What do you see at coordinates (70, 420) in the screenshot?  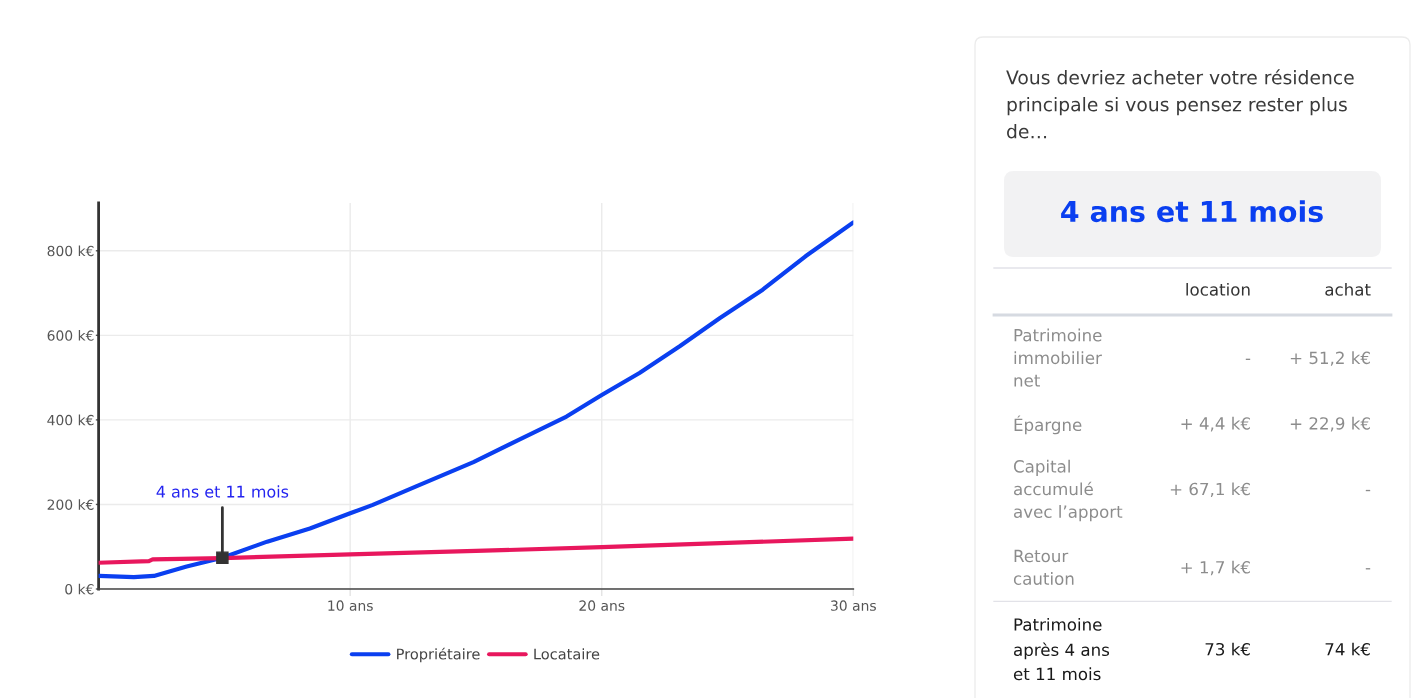 I see `y-tick-label: 400 k€` at bounding box center [70, 420].